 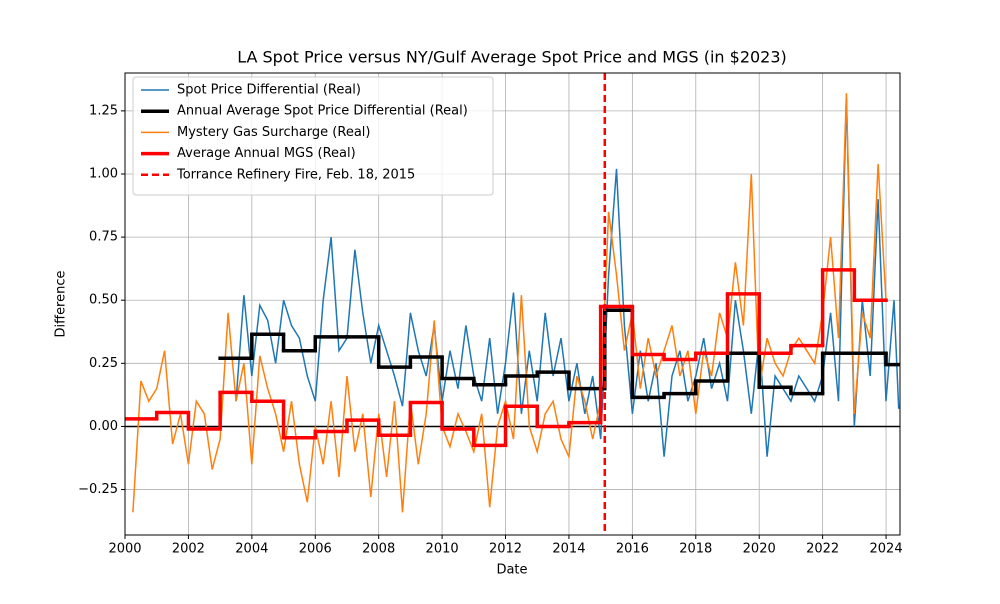 I want to click on legend-box, so click(x=313, y=136).